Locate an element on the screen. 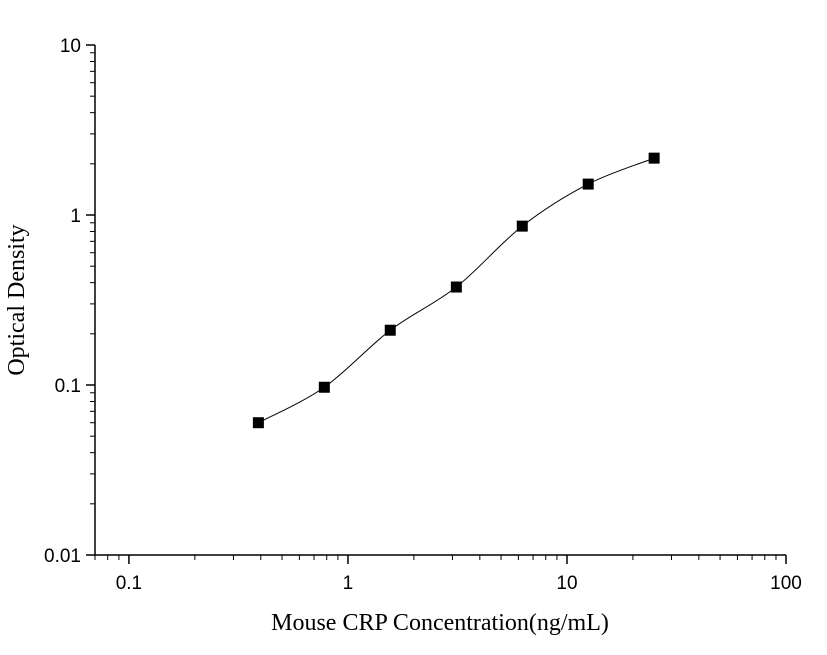 The height and width of the screenshot is (655, 827). x-tick-label: 0.1 is located at coordinates (129, 583).